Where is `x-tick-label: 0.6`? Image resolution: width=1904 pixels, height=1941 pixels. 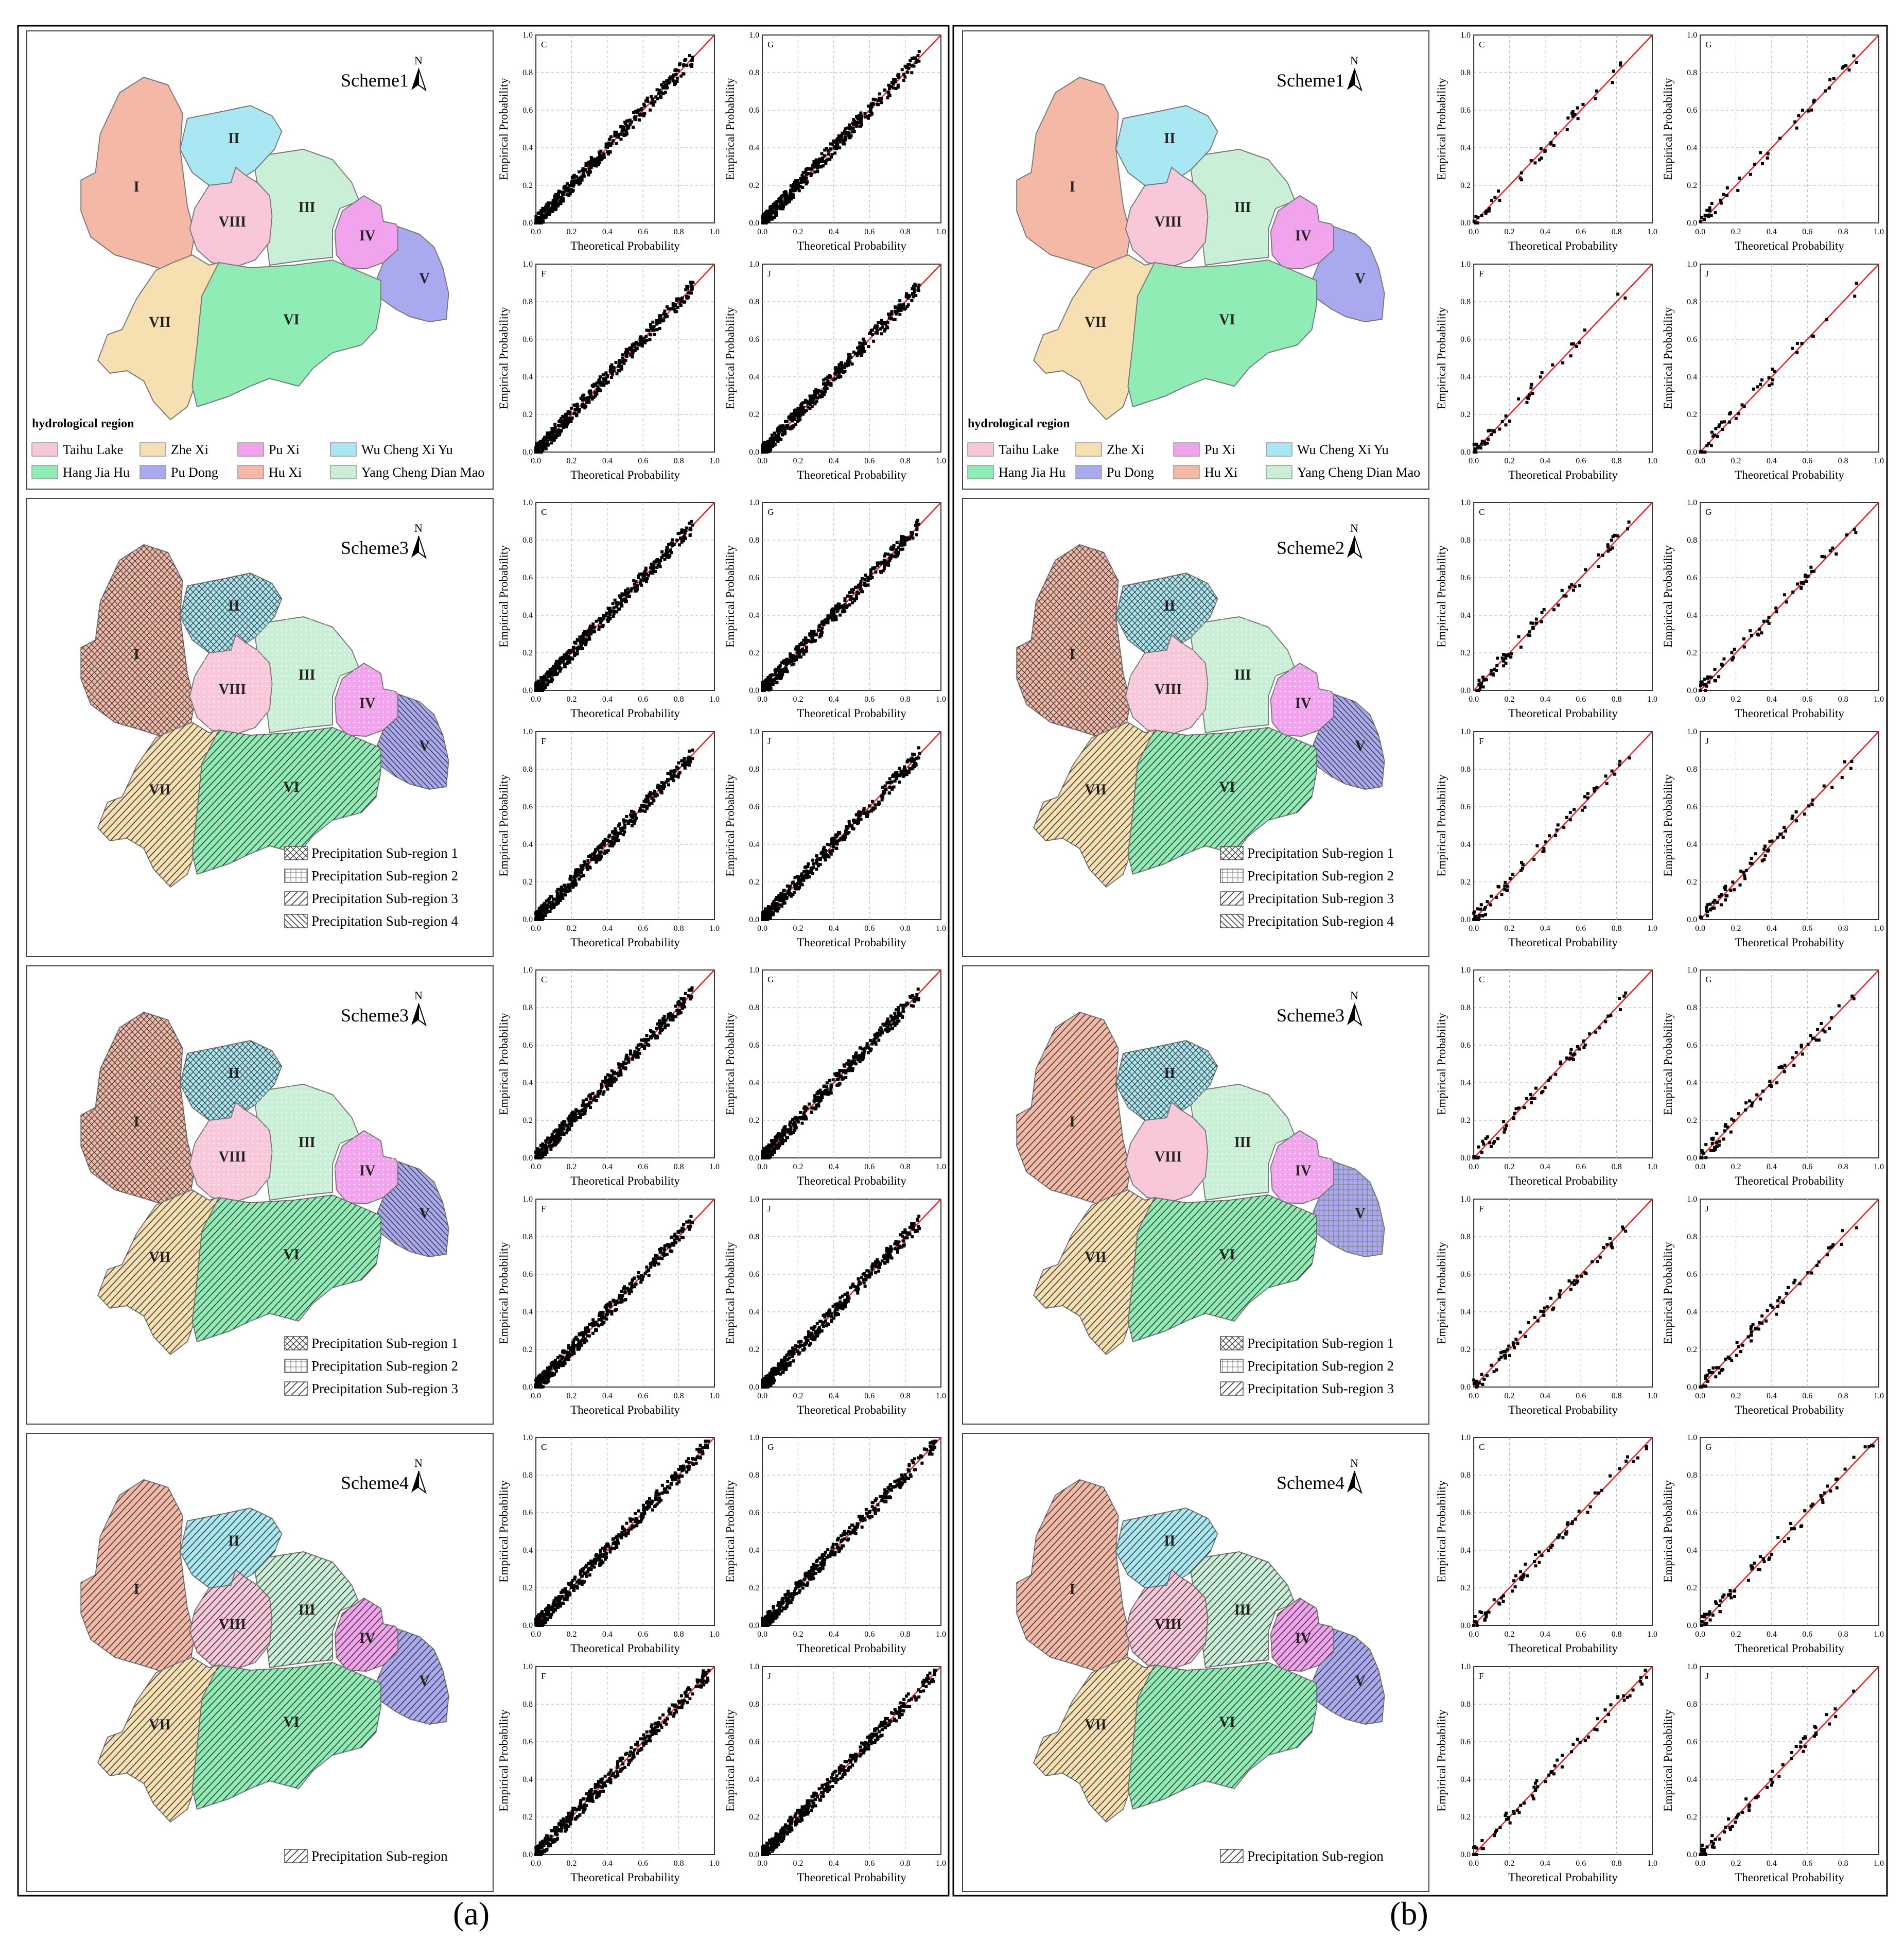 x-tick-label: 0.6 is located at coordinates (643, 461).